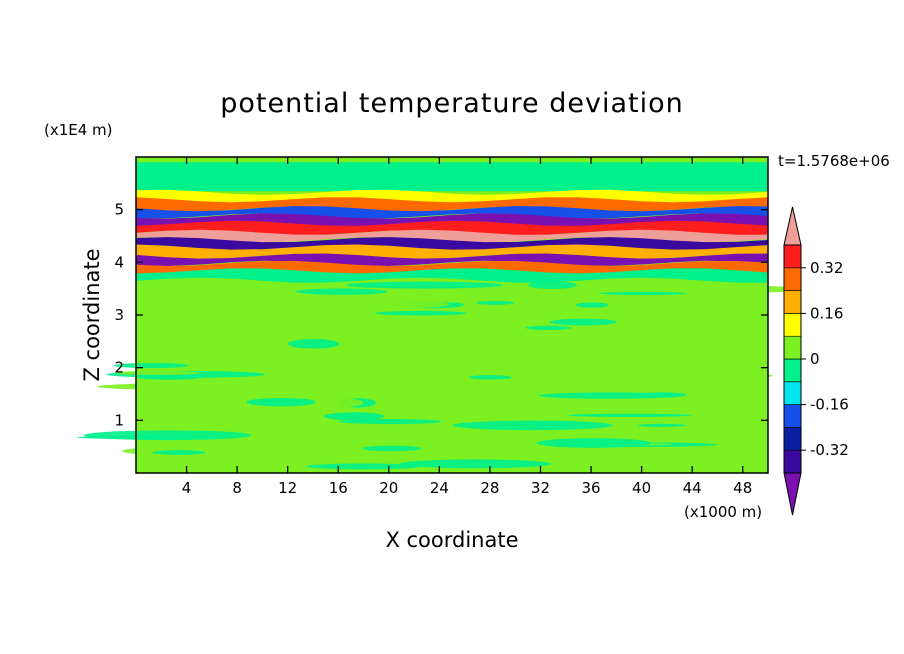  I want to click on colorbar-end-low, so click(792, 494).